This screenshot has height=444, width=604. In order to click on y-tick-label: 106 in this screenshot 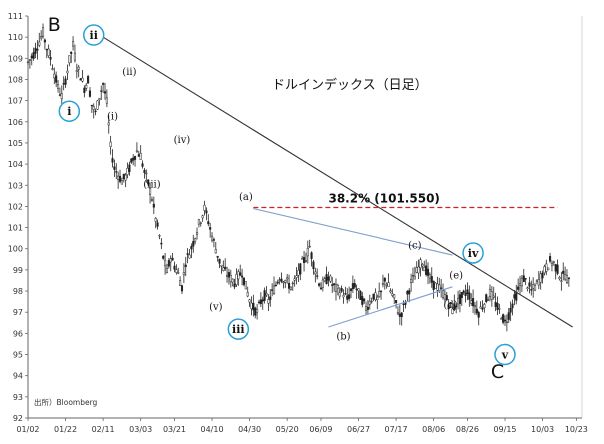, I will do `click(15, 122)`.